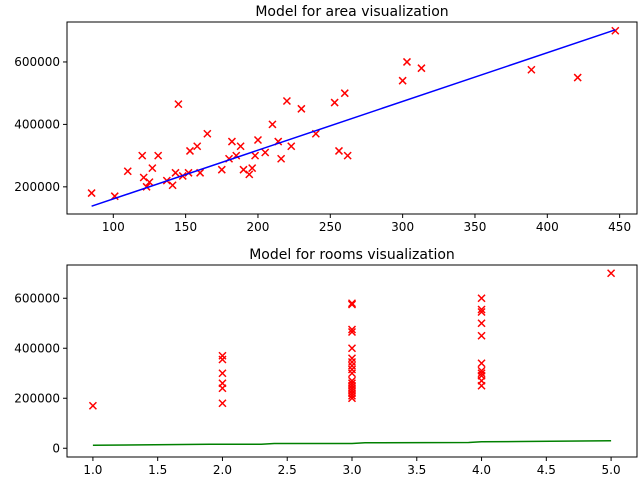 The width and height of the screenshot is (640, 480). I want to click on y-tick-label: 400000, so click(37, 348).